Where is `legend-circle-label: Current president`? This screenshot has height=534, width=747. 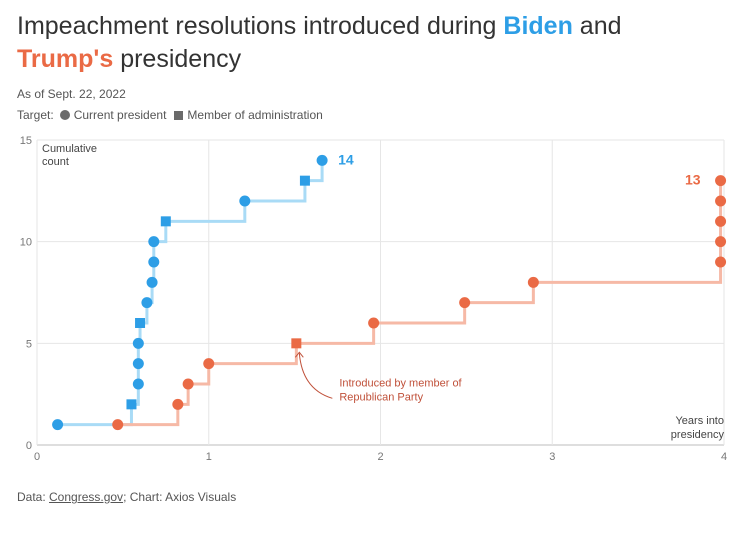 legend-circle-label: Current president is located at coordinates (120, 115).